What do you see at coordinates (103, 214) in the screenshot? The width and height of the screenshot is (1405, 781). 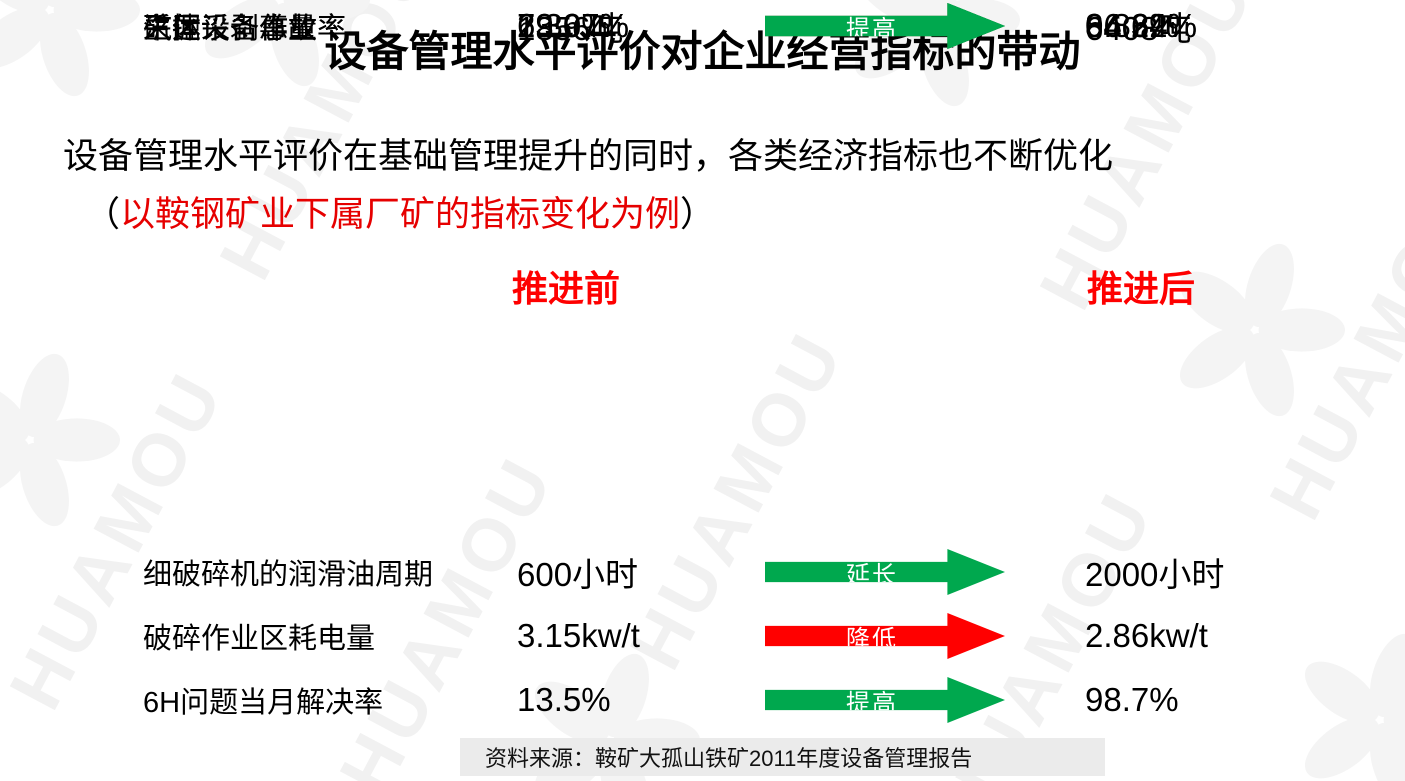 I see `paren-open: （` at bounding box center [103, 214].